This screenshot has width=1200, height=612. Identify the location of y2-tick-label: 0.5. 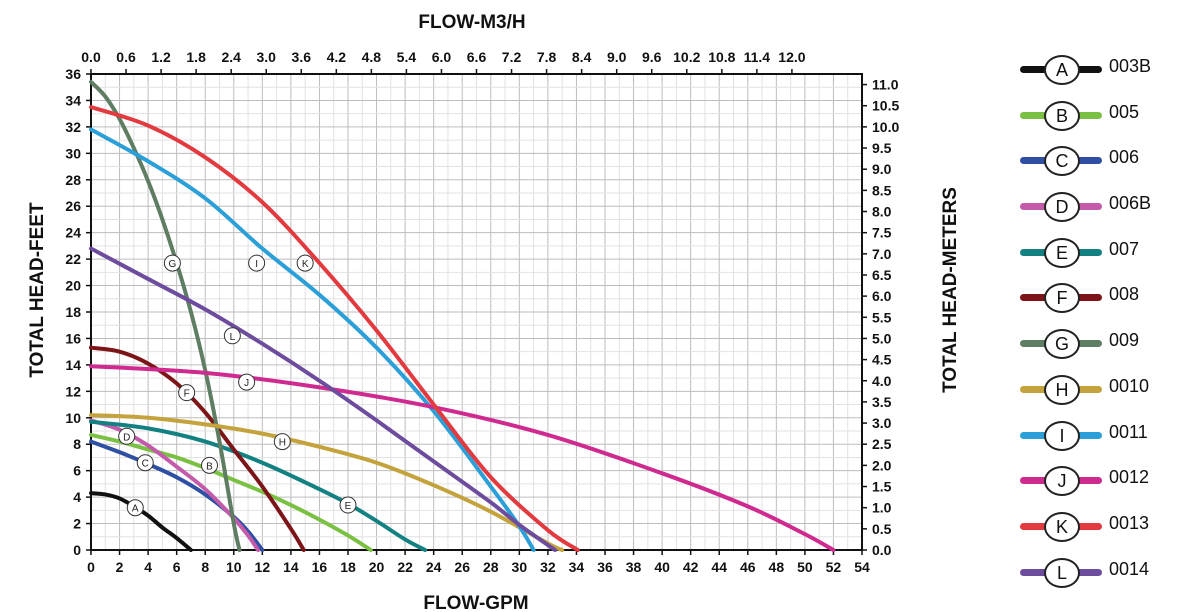
(882, 529).